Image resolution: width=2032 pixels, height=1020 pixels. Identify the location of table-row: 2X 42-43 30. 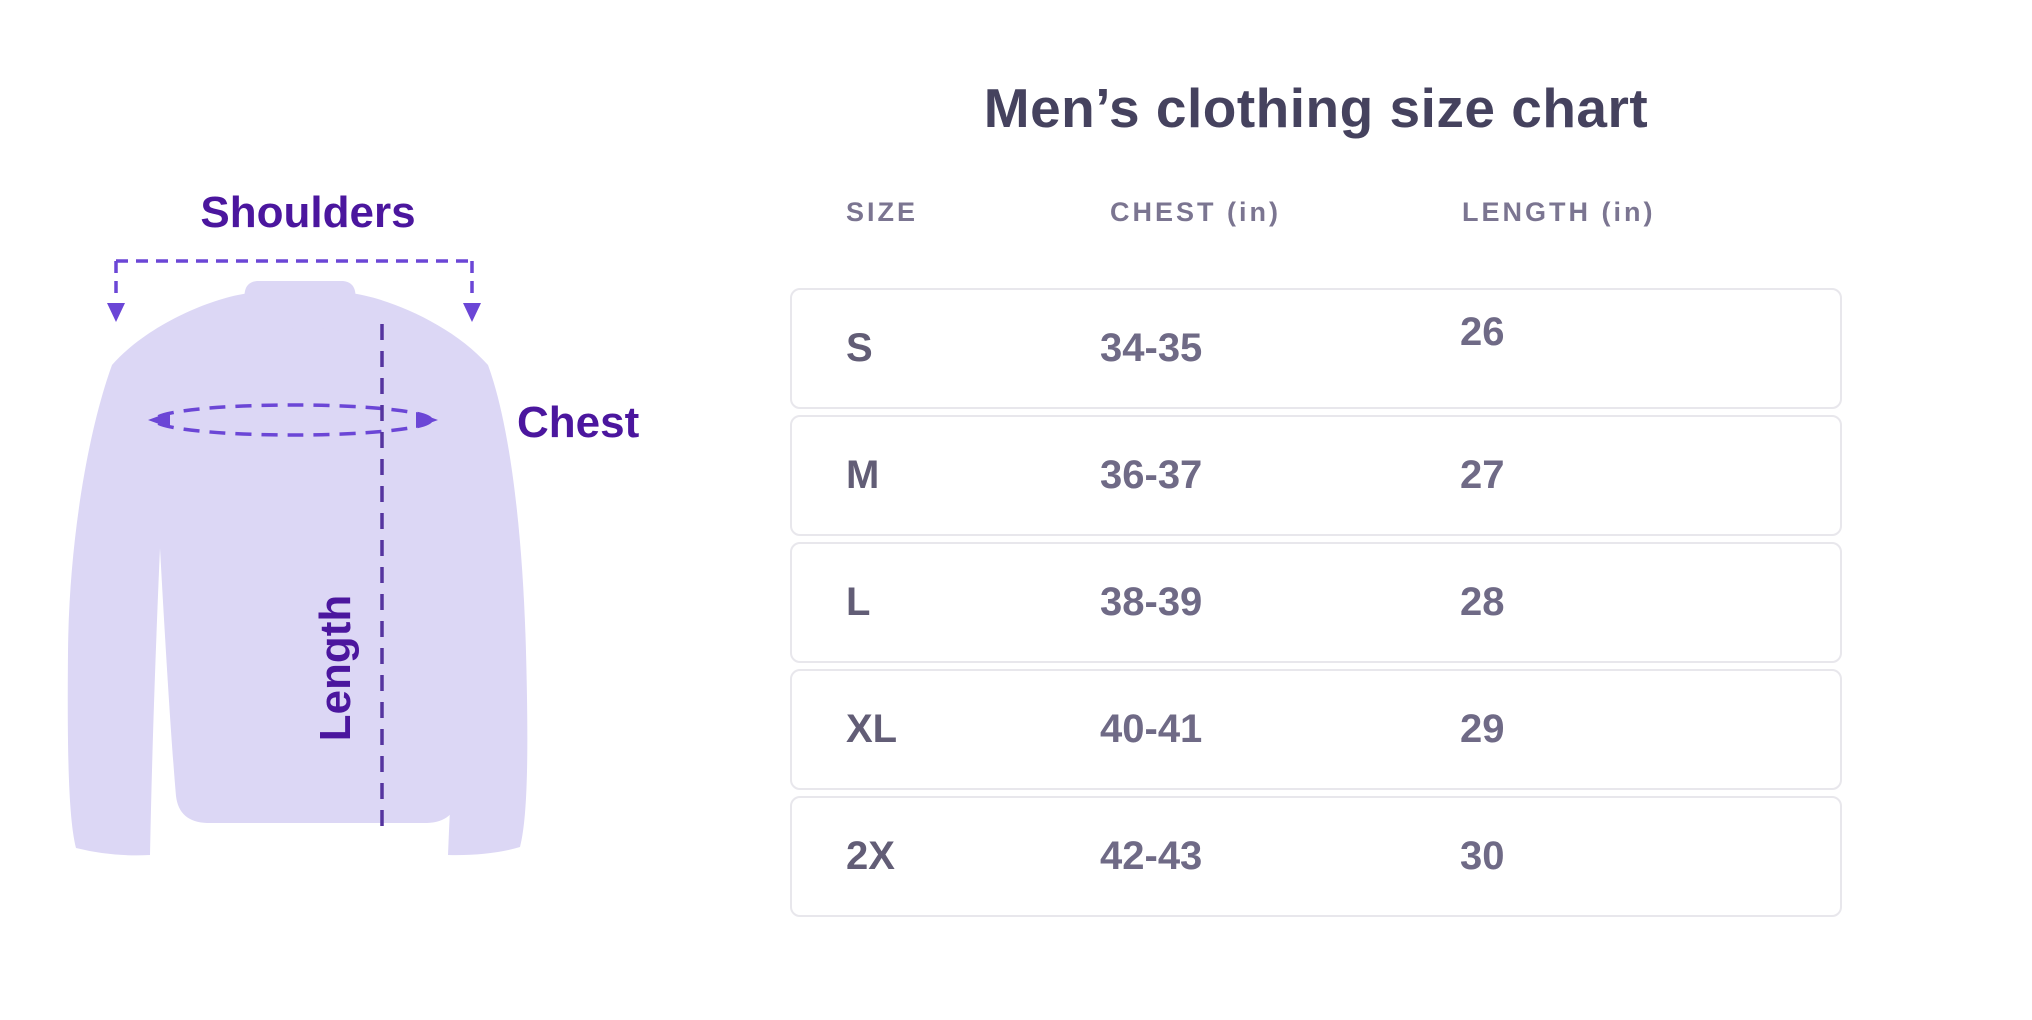
(1316, 856).